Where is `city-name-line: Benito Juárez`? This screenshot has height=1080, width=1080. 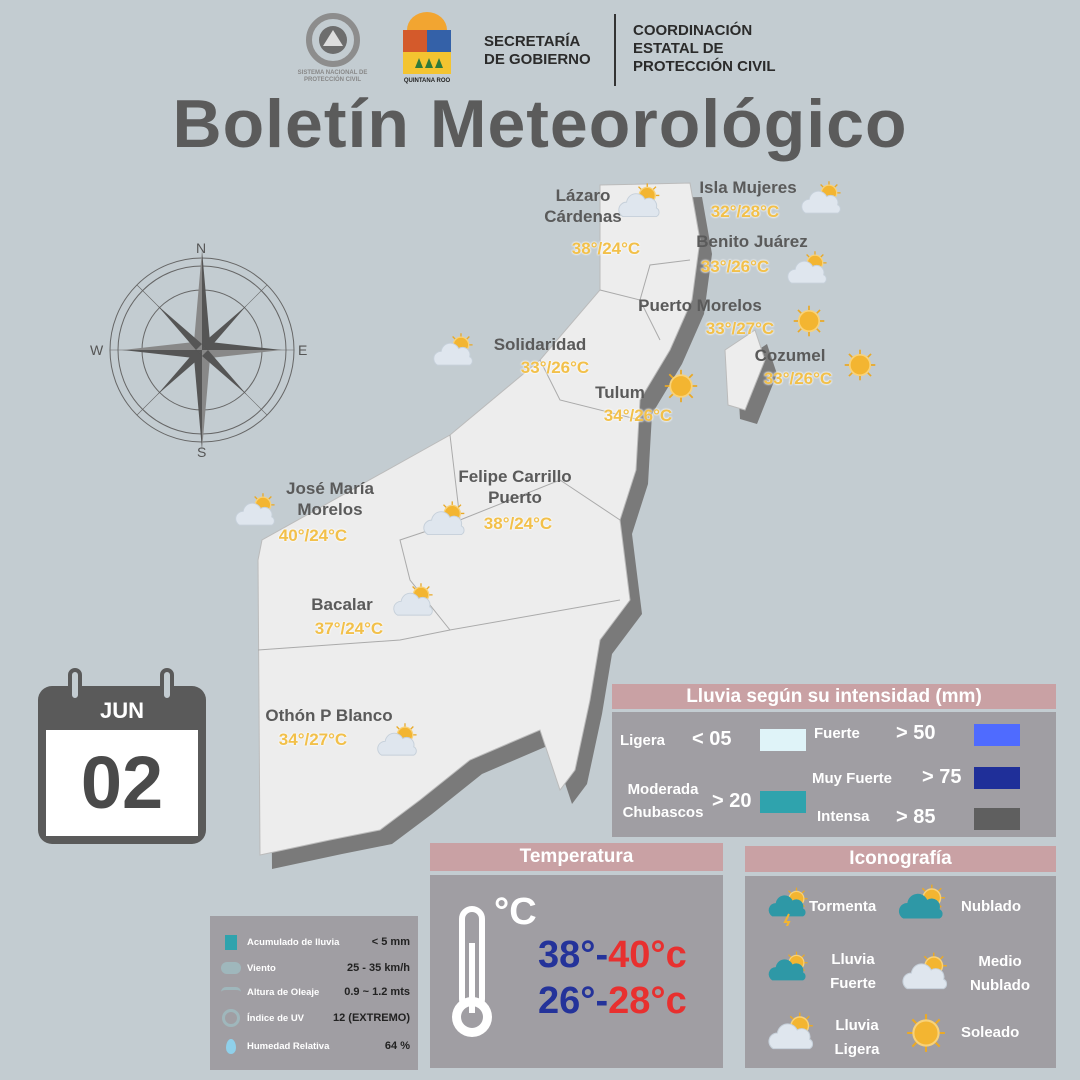 city-name-line: Benito Juárez is located at coordinates (752, 241).